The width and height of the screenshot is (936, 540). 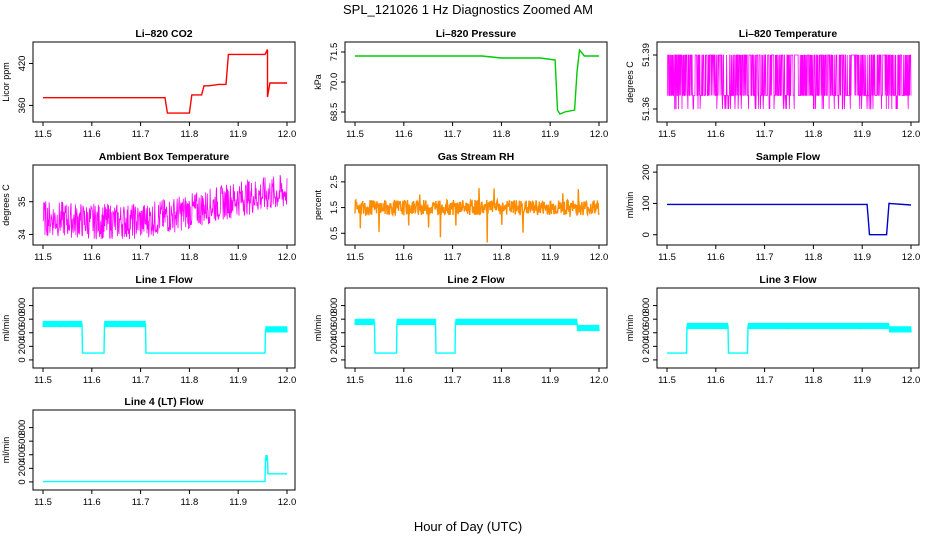 What do you see at coordinates (646, 109) in the screenshot?
I see `y-tick-label: 51.36` at bounding box center [646, 109].